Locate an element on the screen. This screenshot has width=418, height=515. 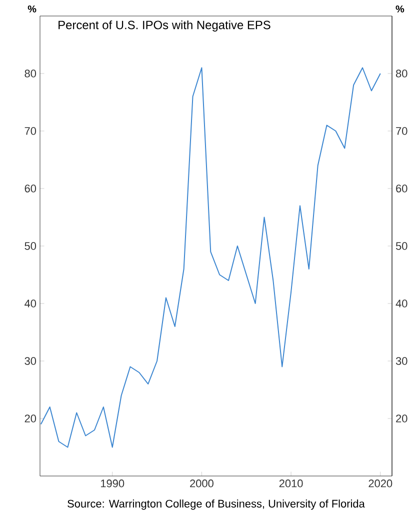
y2-tick-label: 50 is located at coordinates (402, 246).